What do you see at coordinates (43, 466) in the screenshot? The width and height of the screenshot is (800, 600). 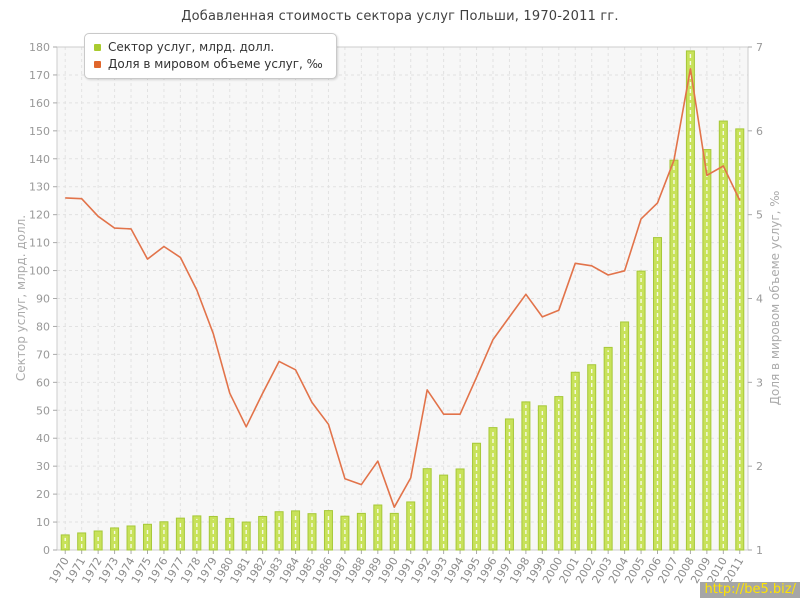 I see `left-axis-tick-label: 30` at bounding box center [43, 466].